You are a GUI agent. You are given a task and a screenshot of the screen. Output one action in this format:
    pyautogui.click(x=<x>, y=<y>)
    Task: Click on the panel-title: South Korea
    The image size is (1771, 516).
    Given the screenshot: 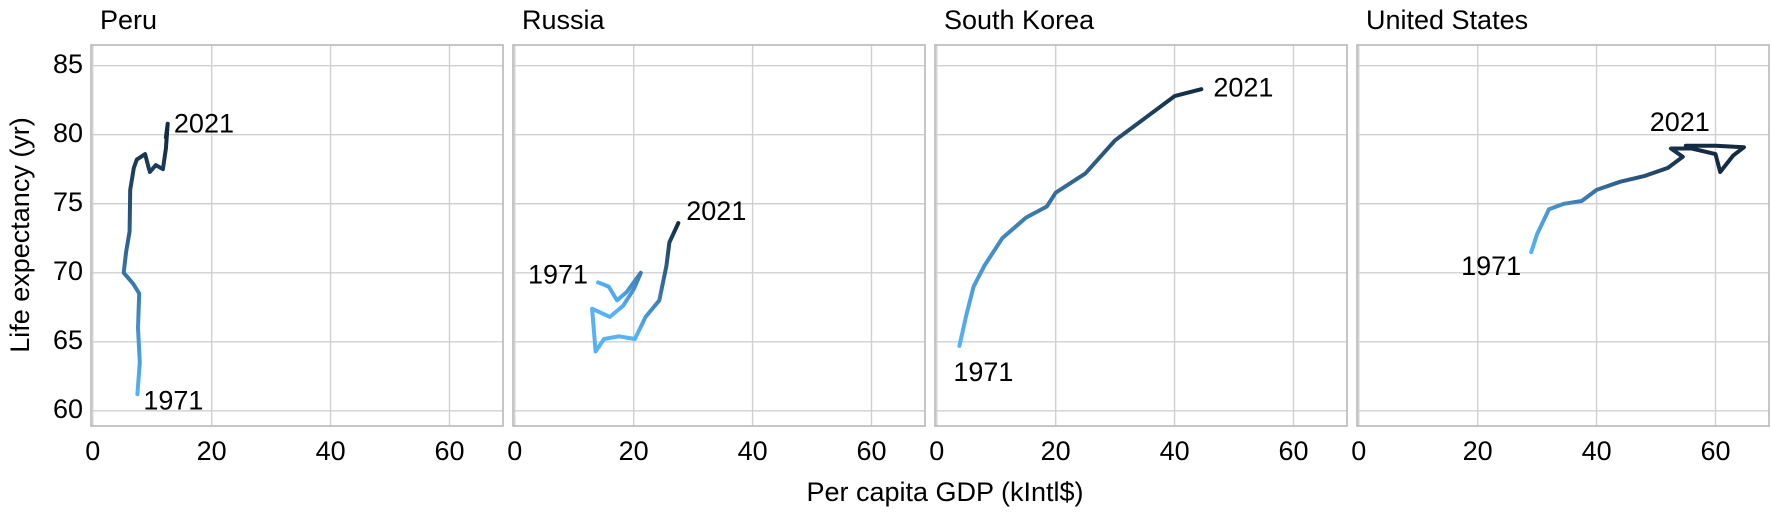 What is the action you would take?
    pyautogui.click(x=1019, y=20)
    